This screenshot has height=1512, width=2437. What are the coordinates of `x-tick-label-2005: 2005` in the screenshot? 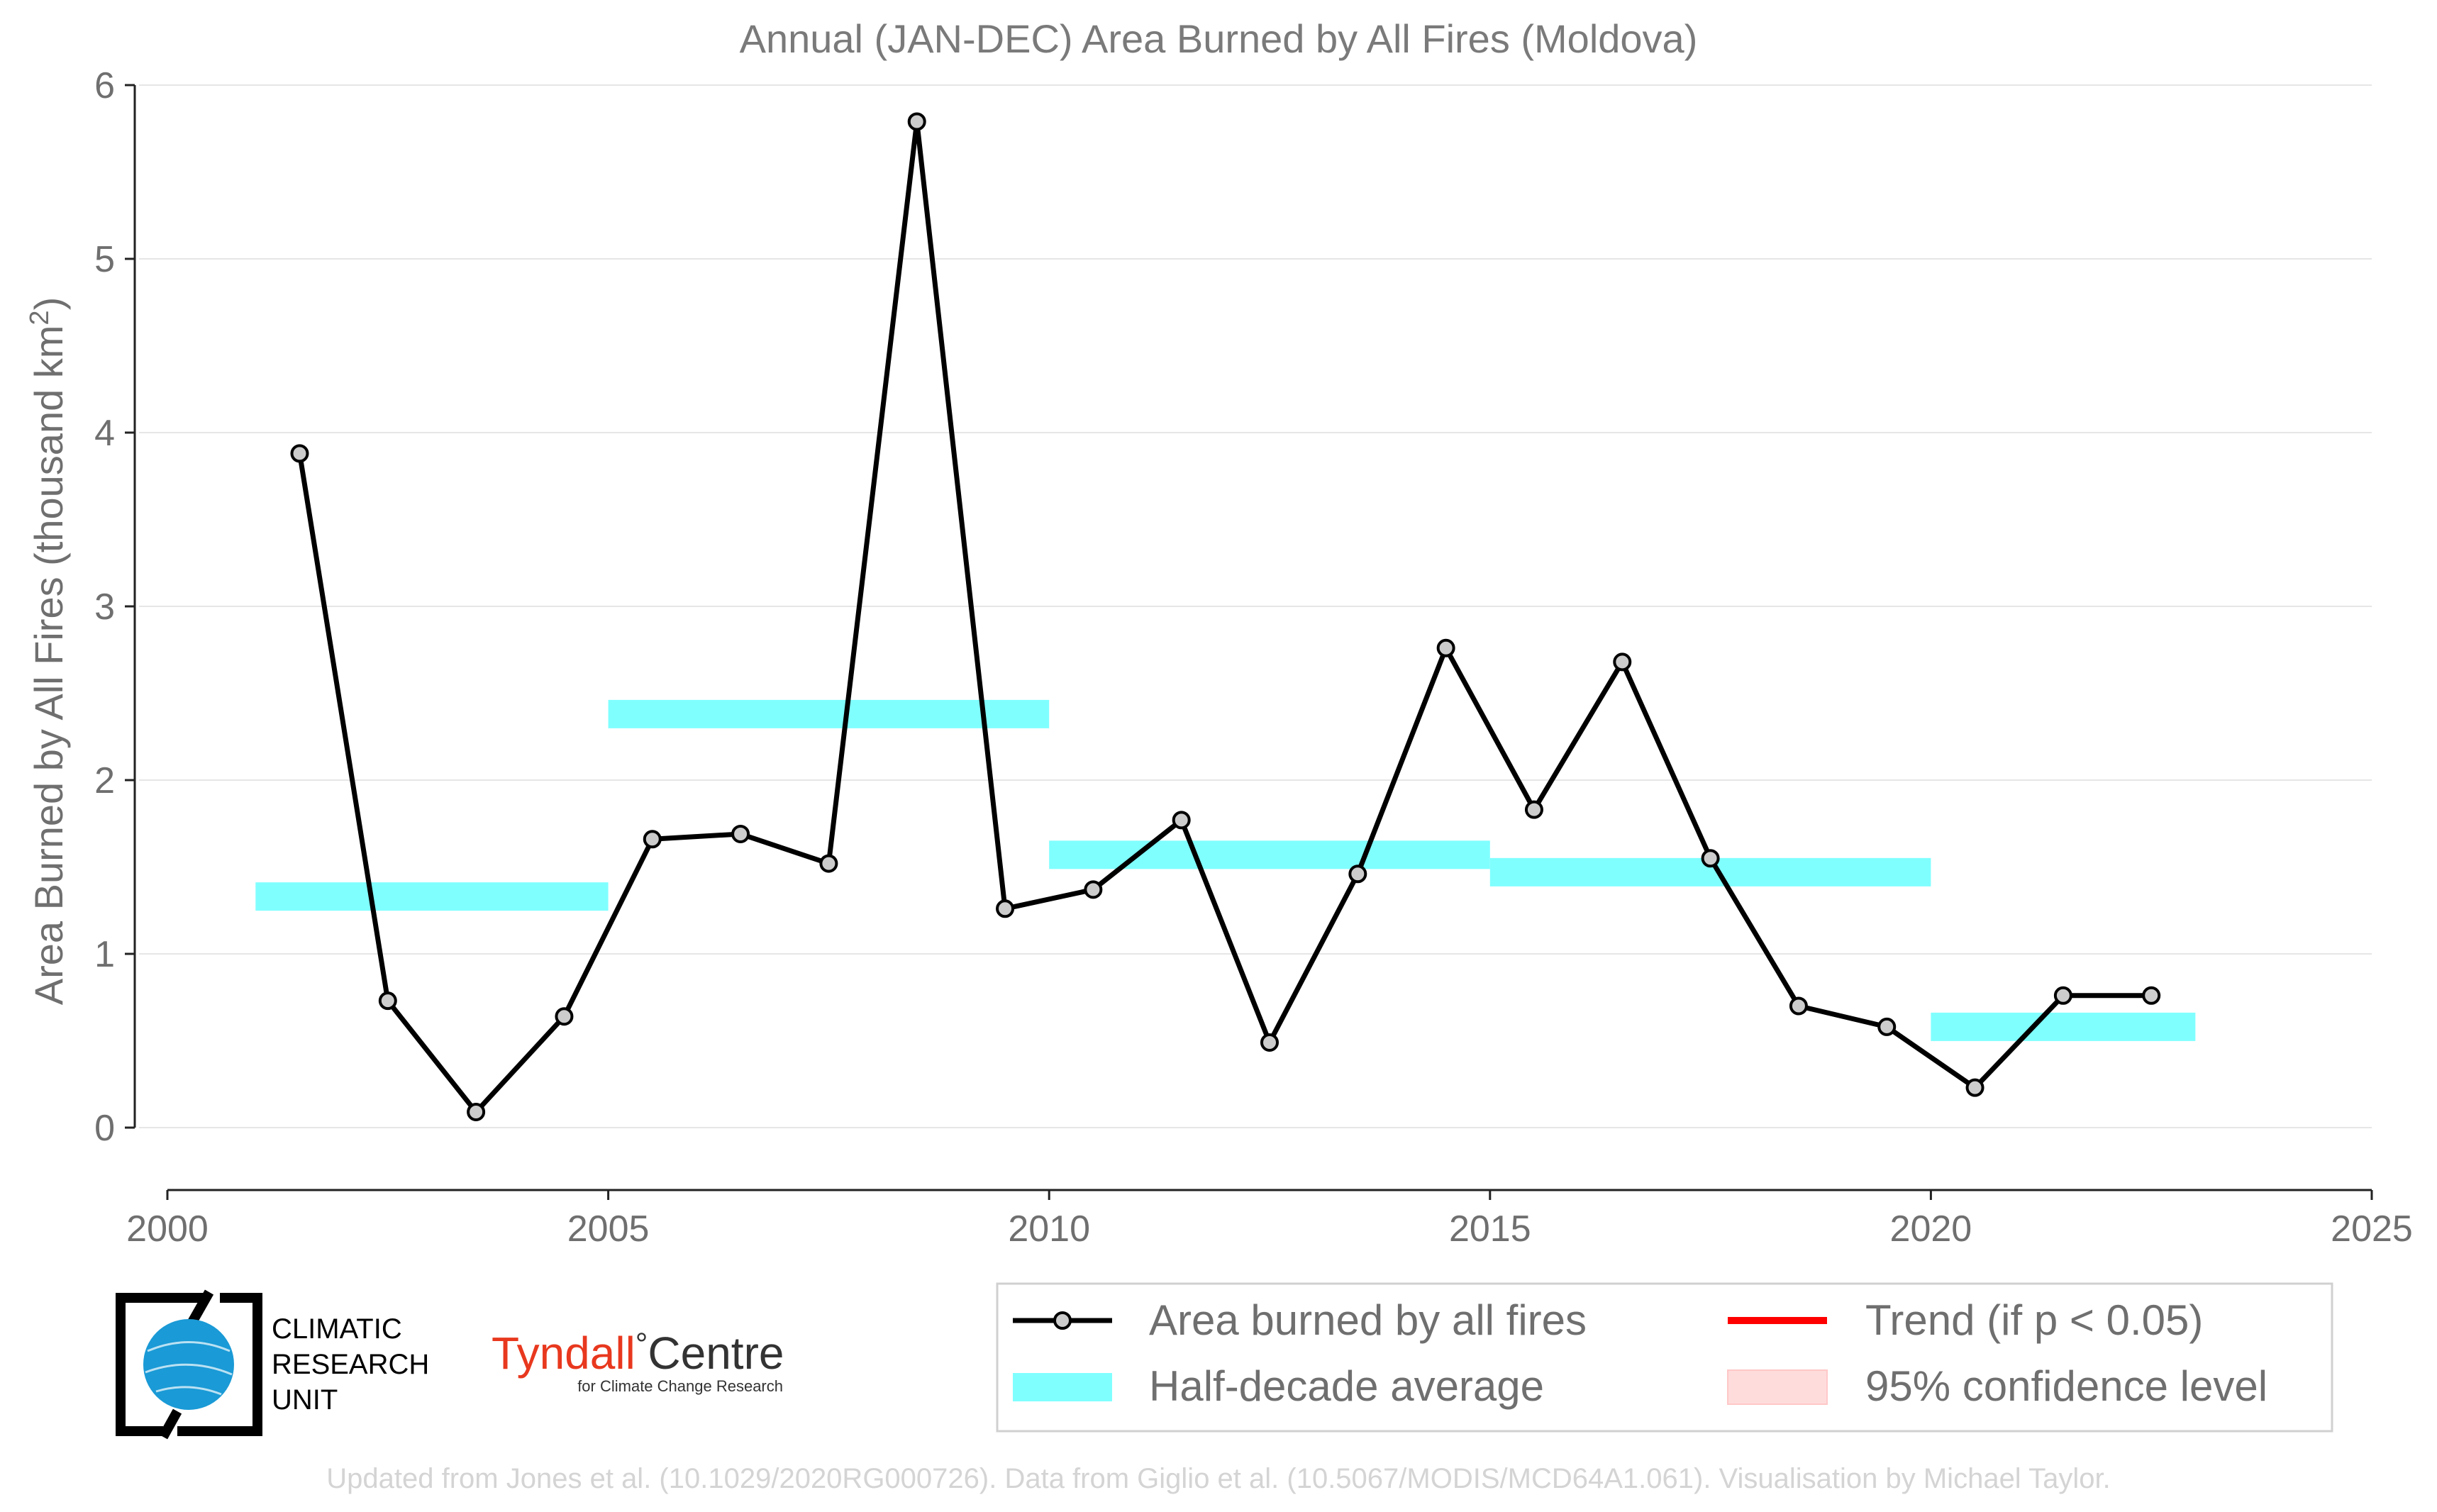 It's located at (608, 1229).